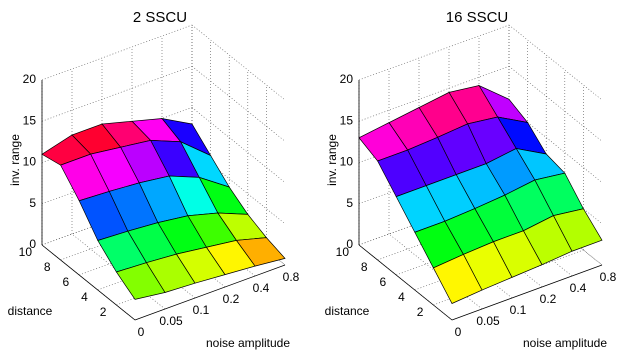 Image resolution: width=634 pixels, height=354 pixels. Describe the element at coordinates (477, 17) in the screenshot. I see `chart-title: 16 SSCU` at that location.